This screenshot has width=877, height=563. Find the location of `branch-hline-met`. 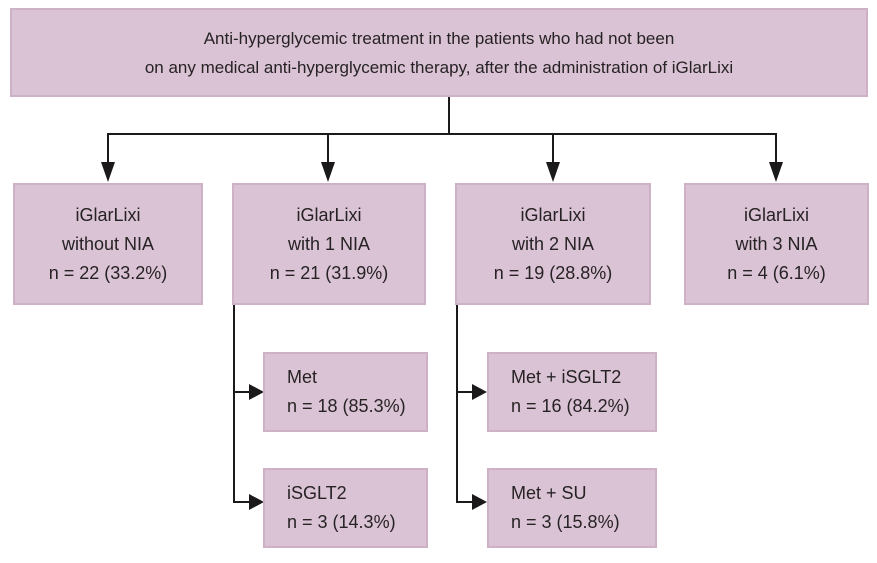

branch-hline-met is located at coordinates (241, 392).